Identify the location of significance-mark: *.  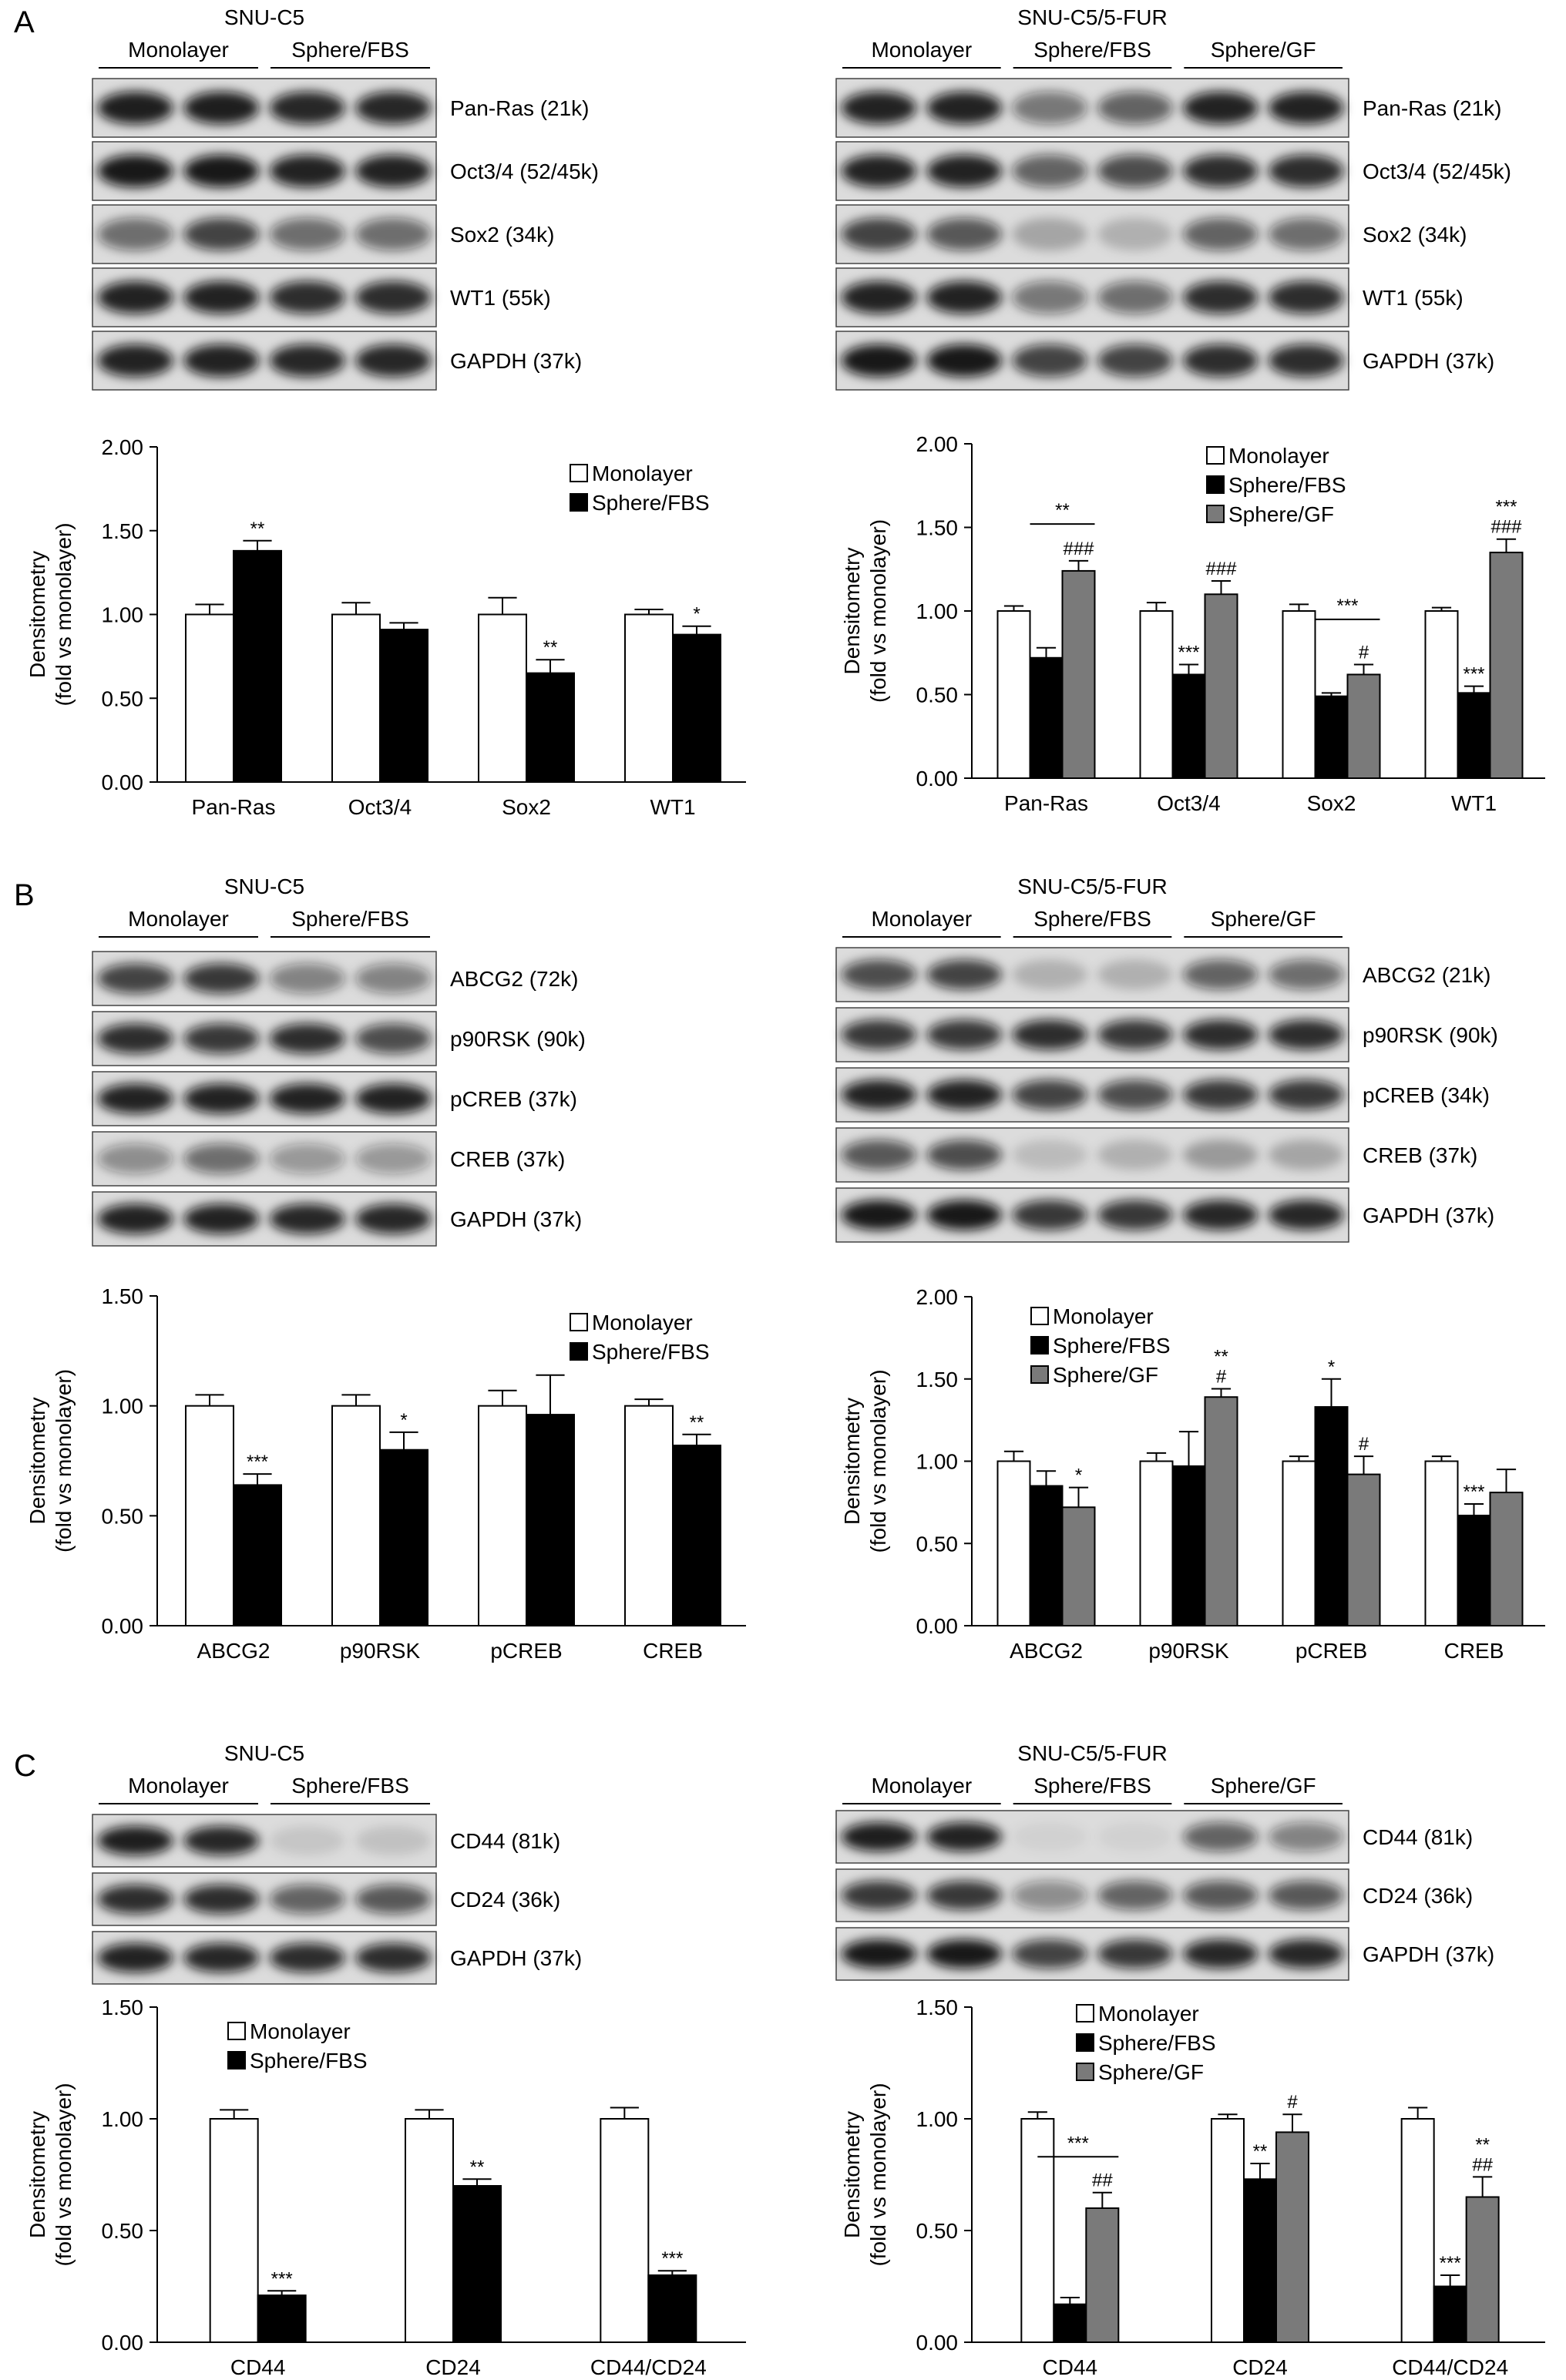
(696, 615).